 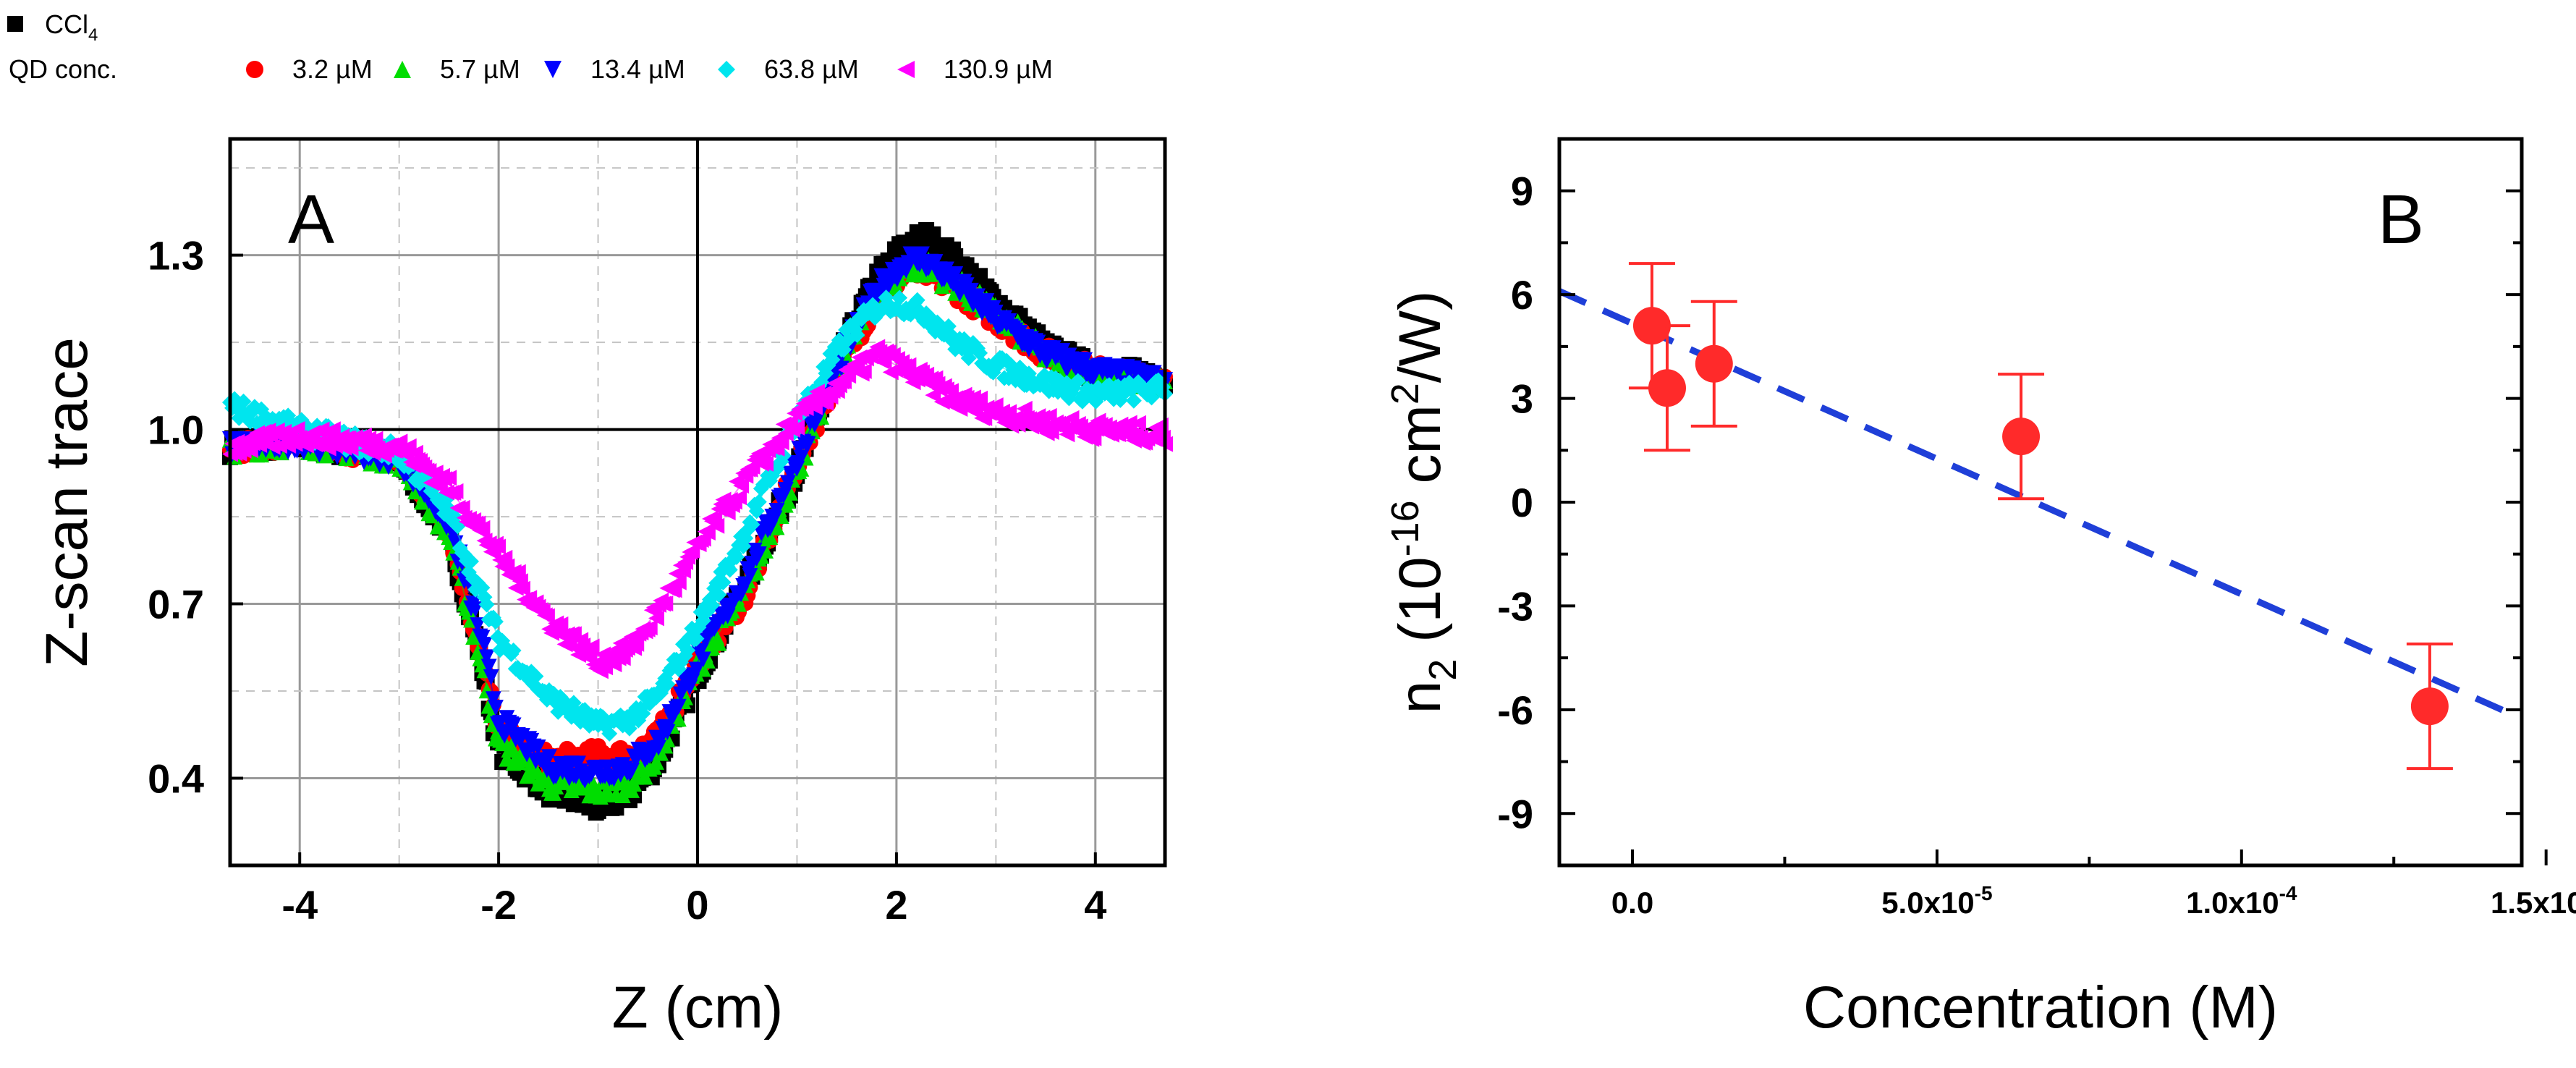 I want to click on legend-label-c134: 13.4 µM, so click(x=637, y=69).